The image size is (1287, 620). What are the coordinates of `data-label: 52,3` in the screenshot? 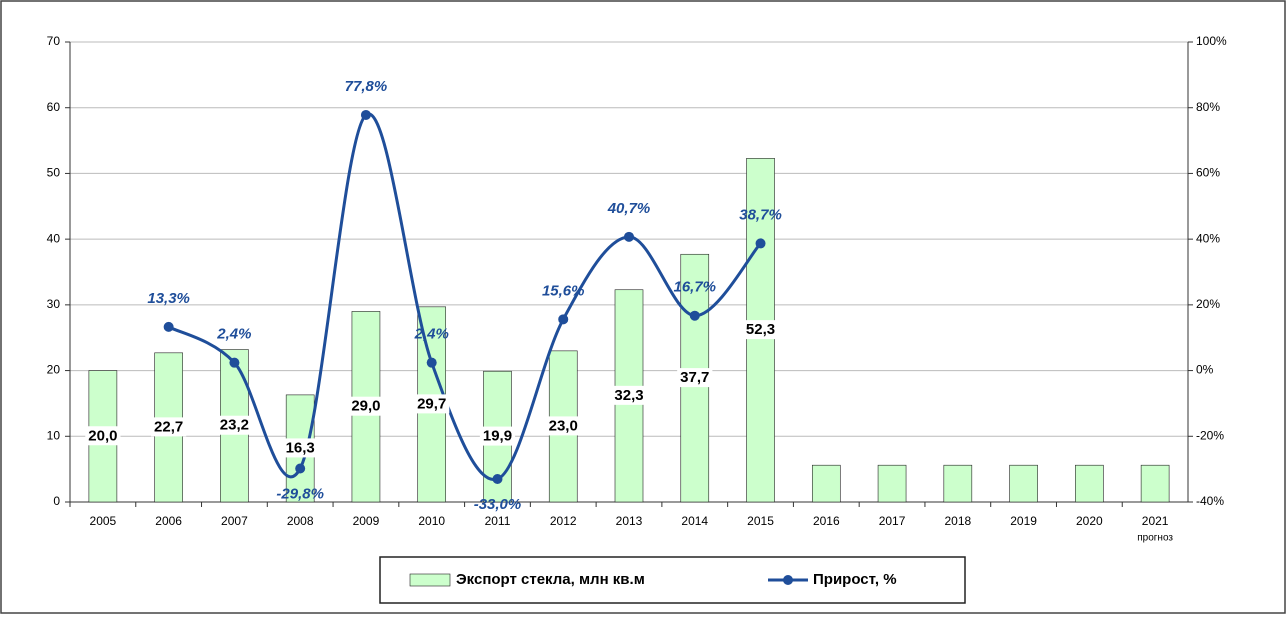 It's located at (760, 329).